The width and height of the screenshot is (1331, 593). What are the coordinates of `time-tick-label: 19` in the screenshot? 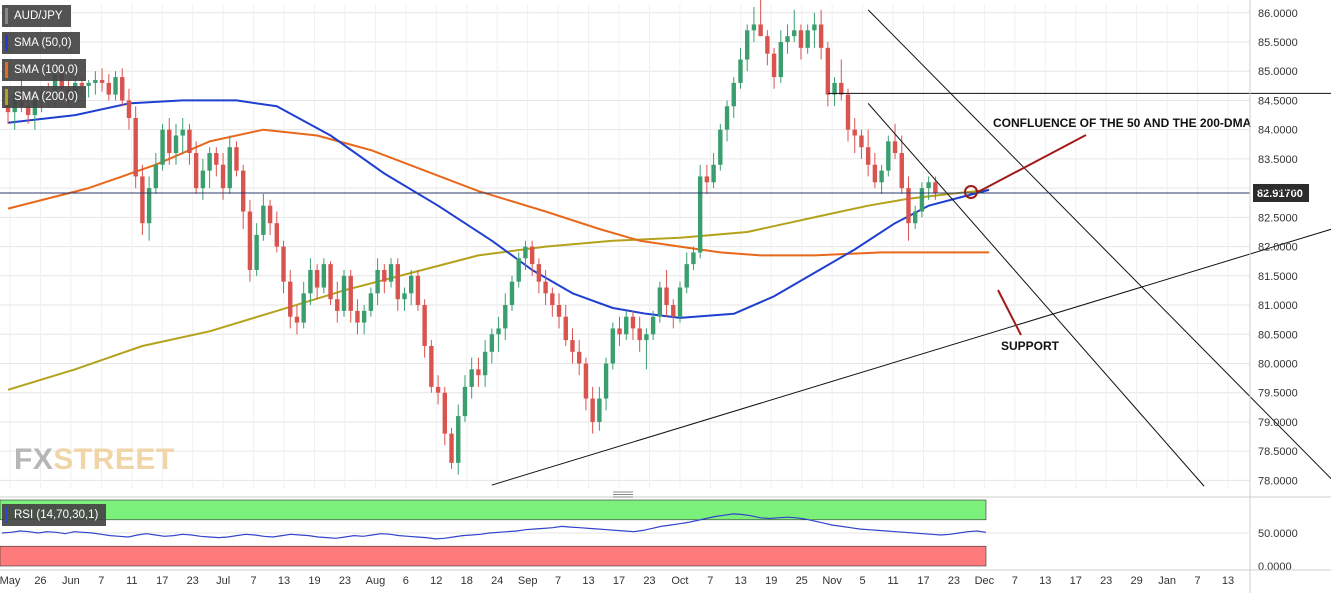 It's located at (771, 581).